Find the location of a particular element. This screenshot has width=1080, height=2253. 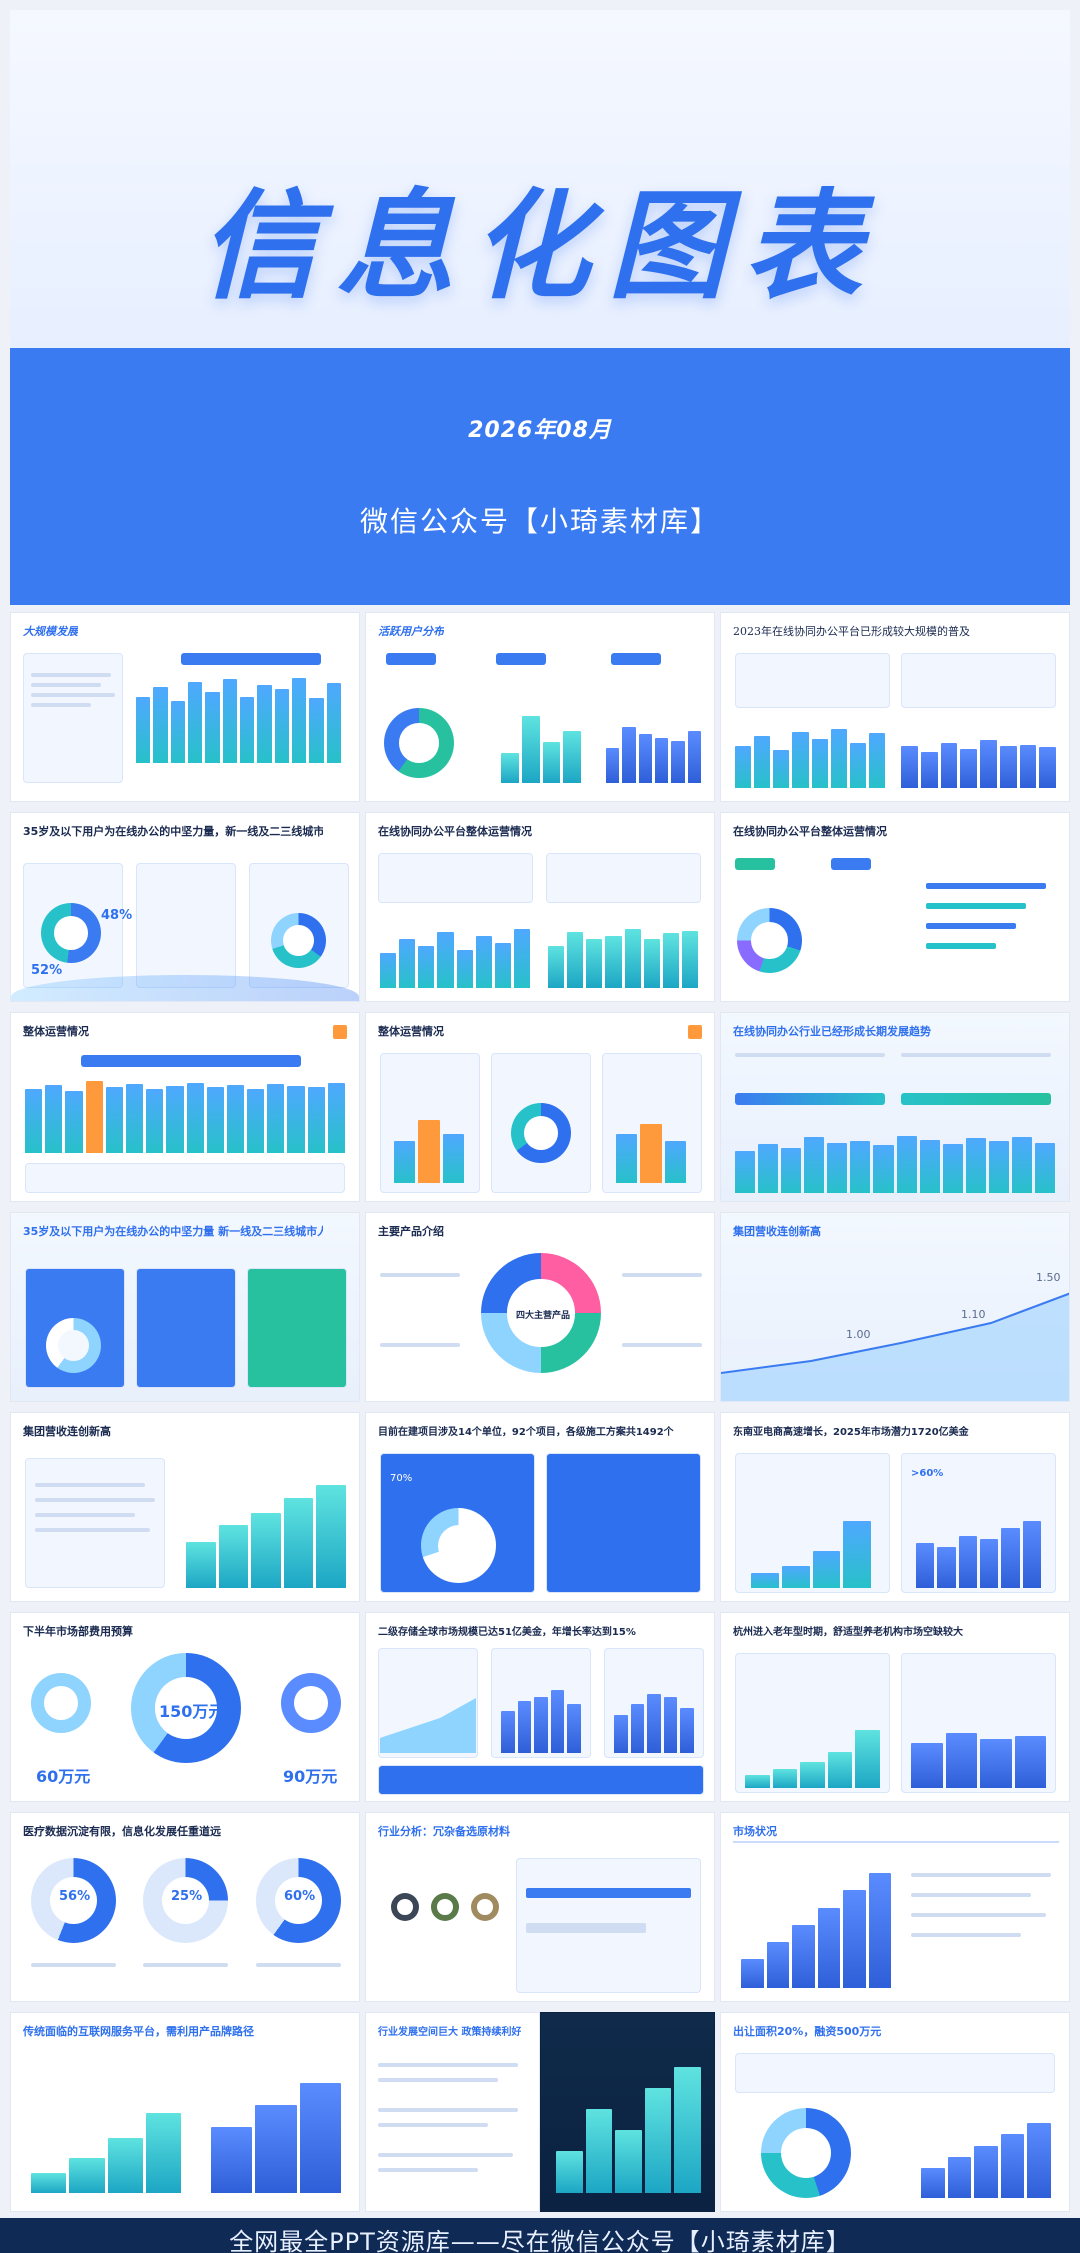

slide-thumbnail is located at coordinates (627, 2112).